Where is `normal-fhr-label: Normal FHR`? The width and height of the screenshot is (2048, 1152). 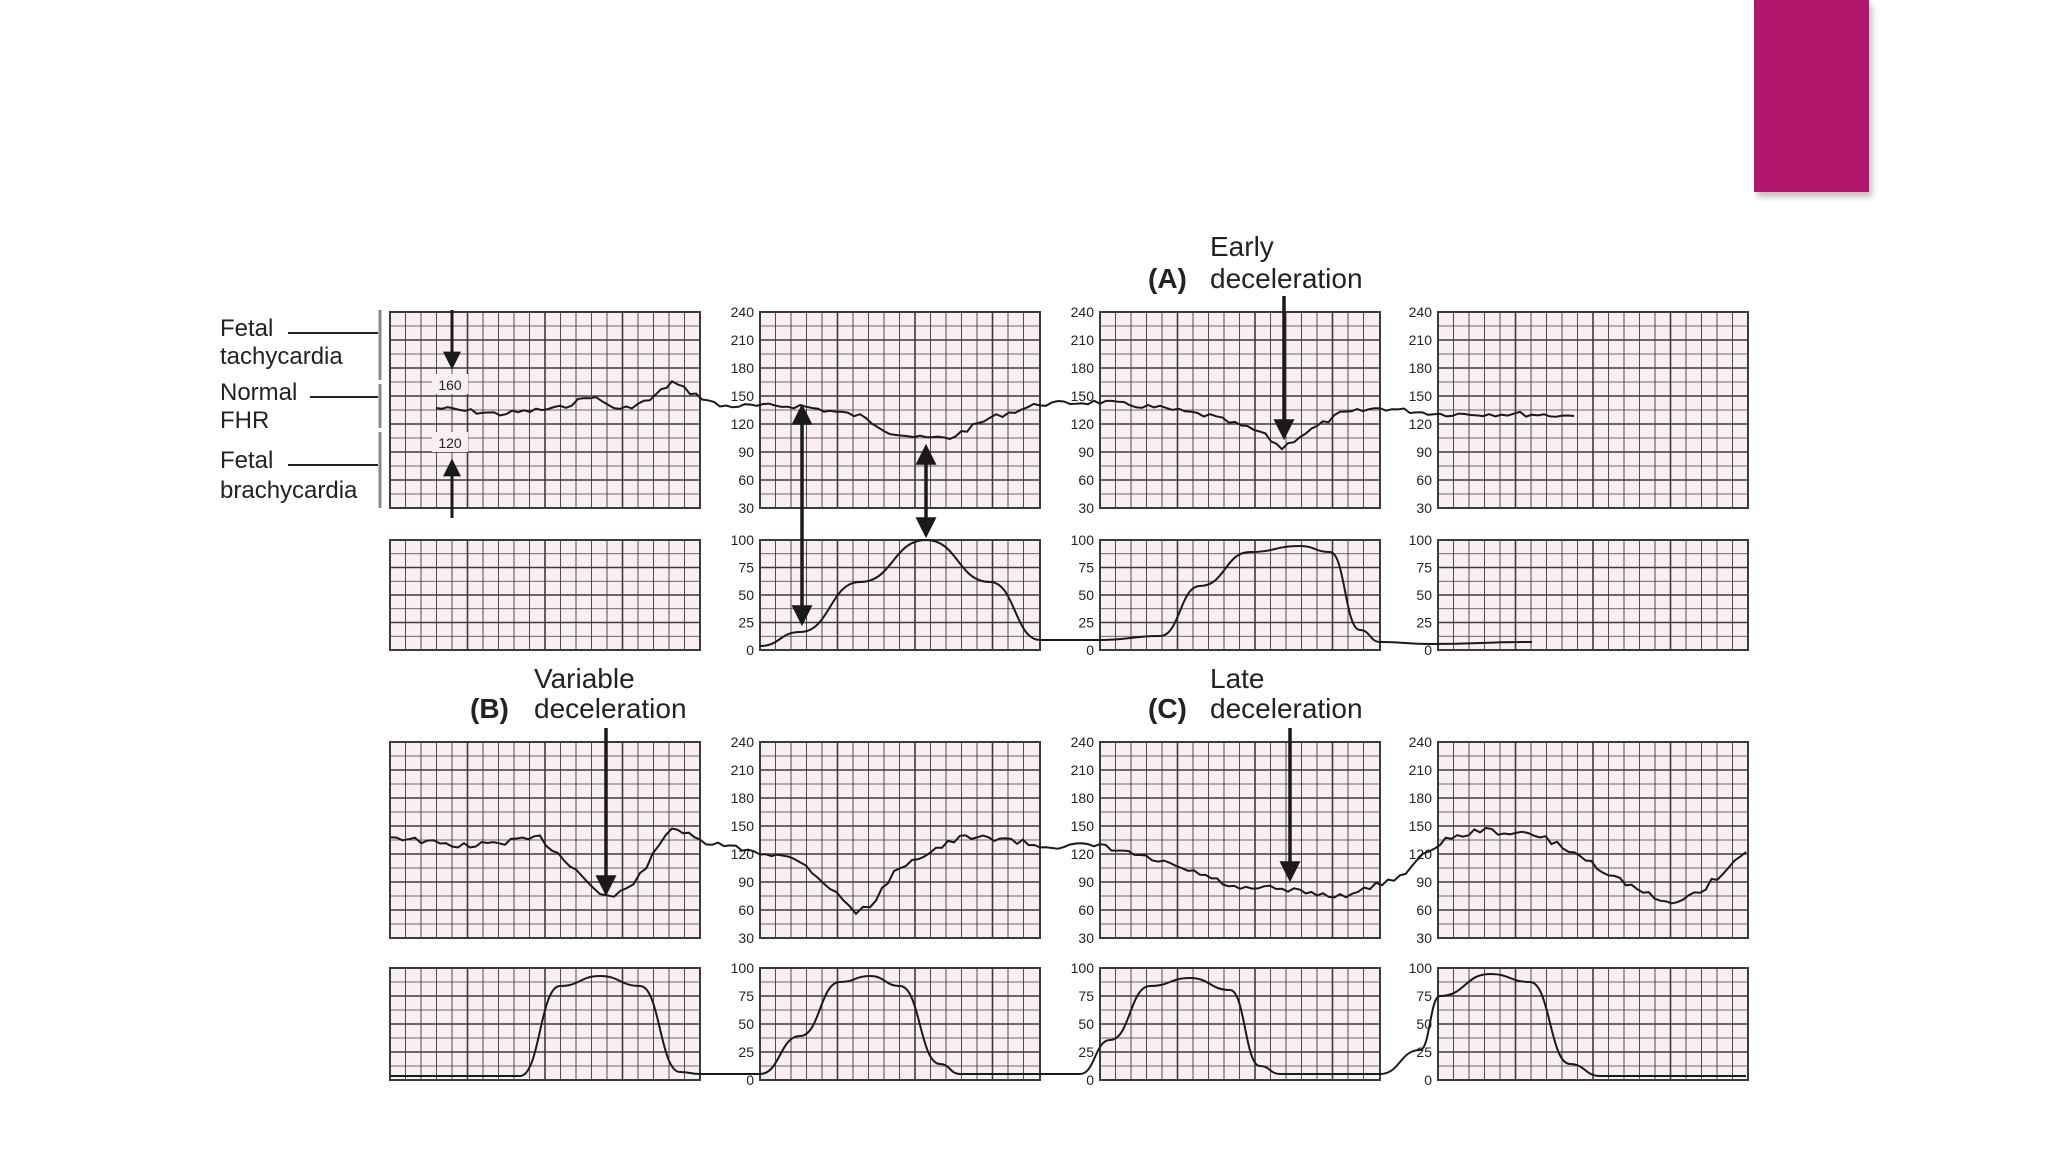
normal-fhr-label: Normal FHR is located at coordinates (299, 406).